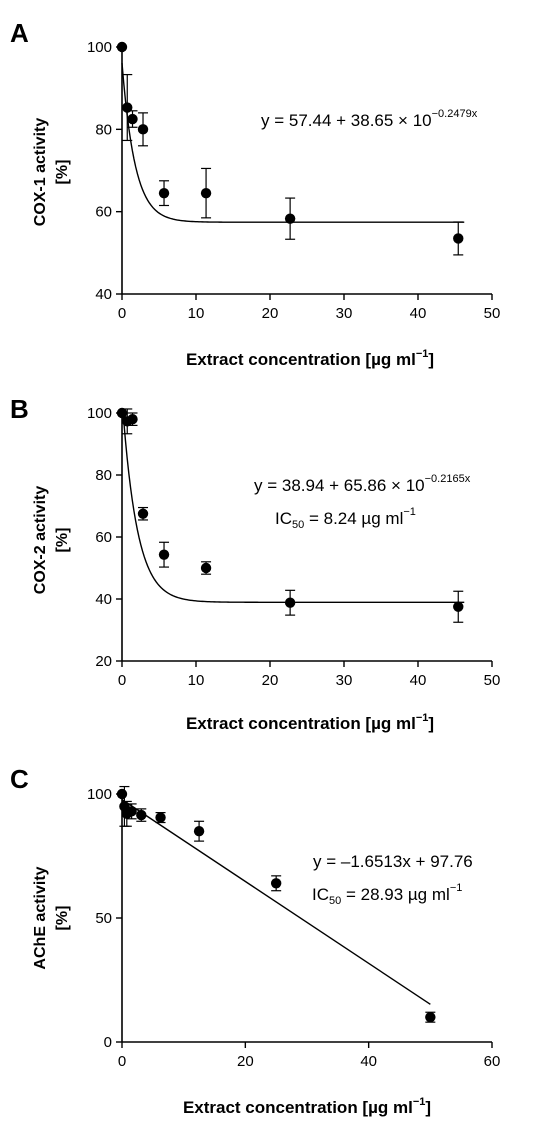  Describe the element at coordinates (362, 484) in the screenshot. I see `equation-b: y = 38.94 + 65.86 × 10−0.2165x` at that location.